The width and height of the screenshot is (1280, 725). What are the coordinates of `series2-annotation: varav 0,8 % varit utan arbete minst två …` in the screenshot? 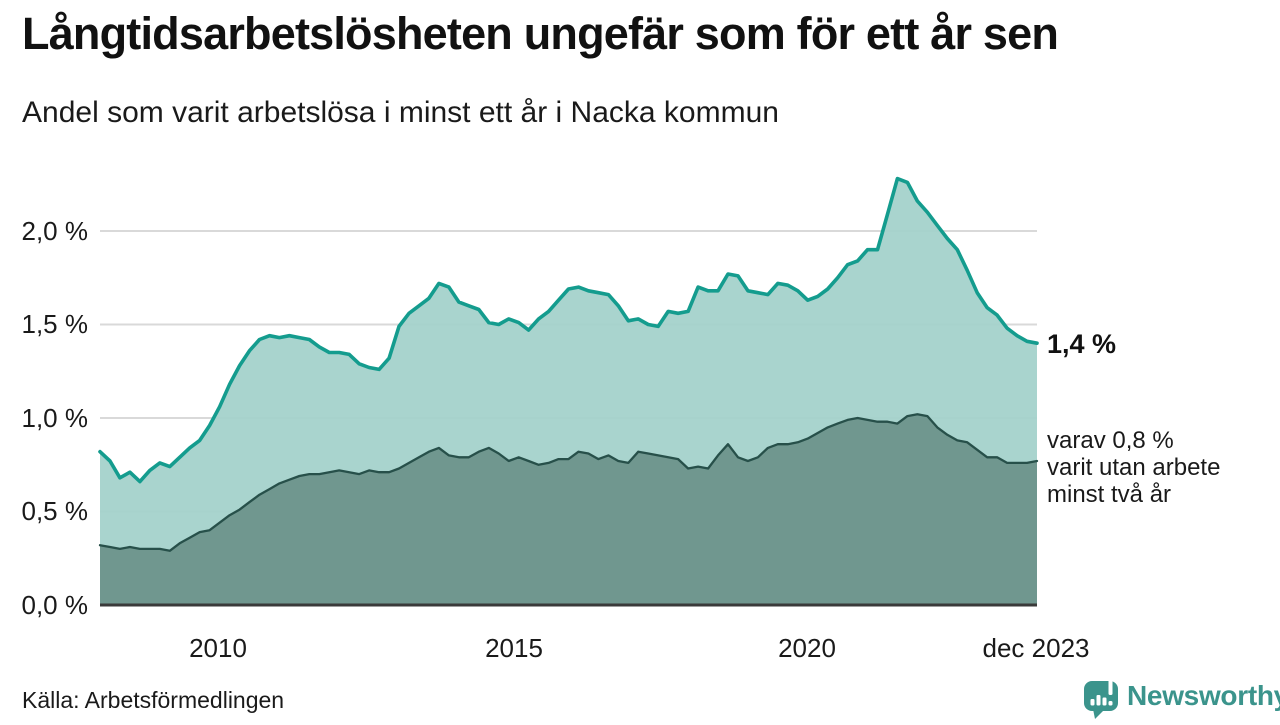 It's located at (1162, 467).